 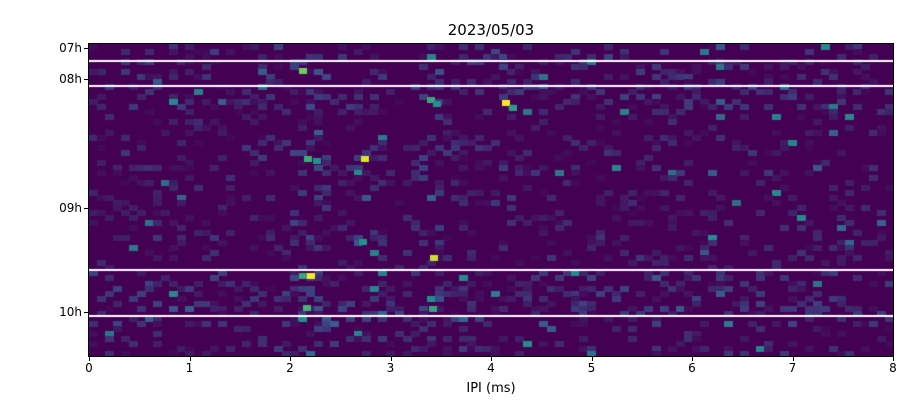 What do you see at coordinates (390, 368) in the screenshot?
I see `x-tick-label: 3` at bounding box center [390, 368].